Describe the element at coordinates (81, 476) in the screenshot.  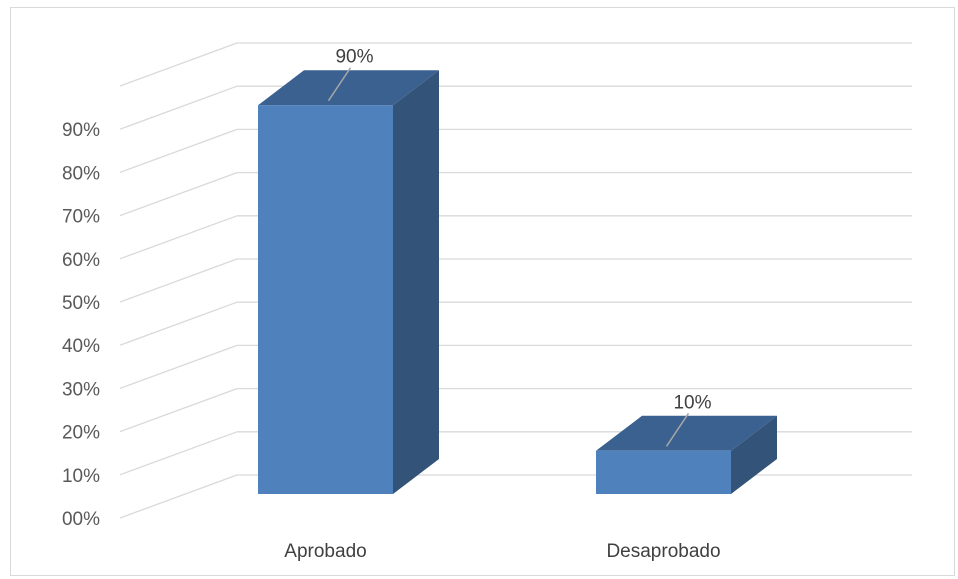
I see `y-tick-label: 10%` at that location.